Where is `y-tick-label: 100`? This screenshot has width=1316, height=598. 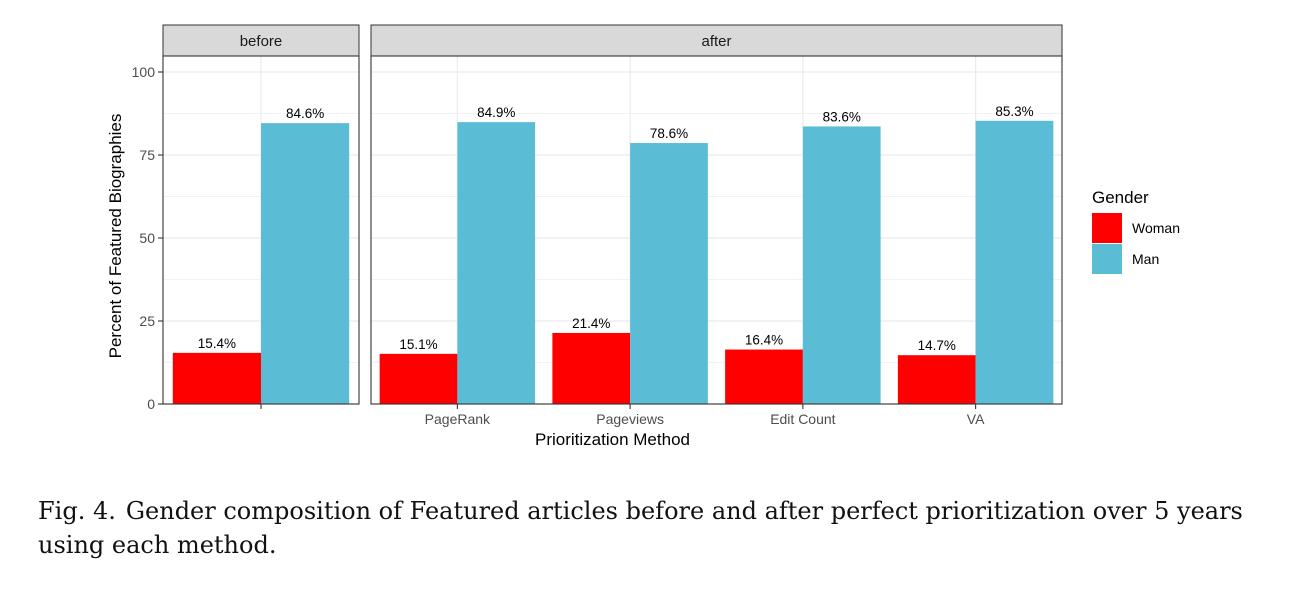
y-tick-label: 100 is located at coordinates (144, 72).